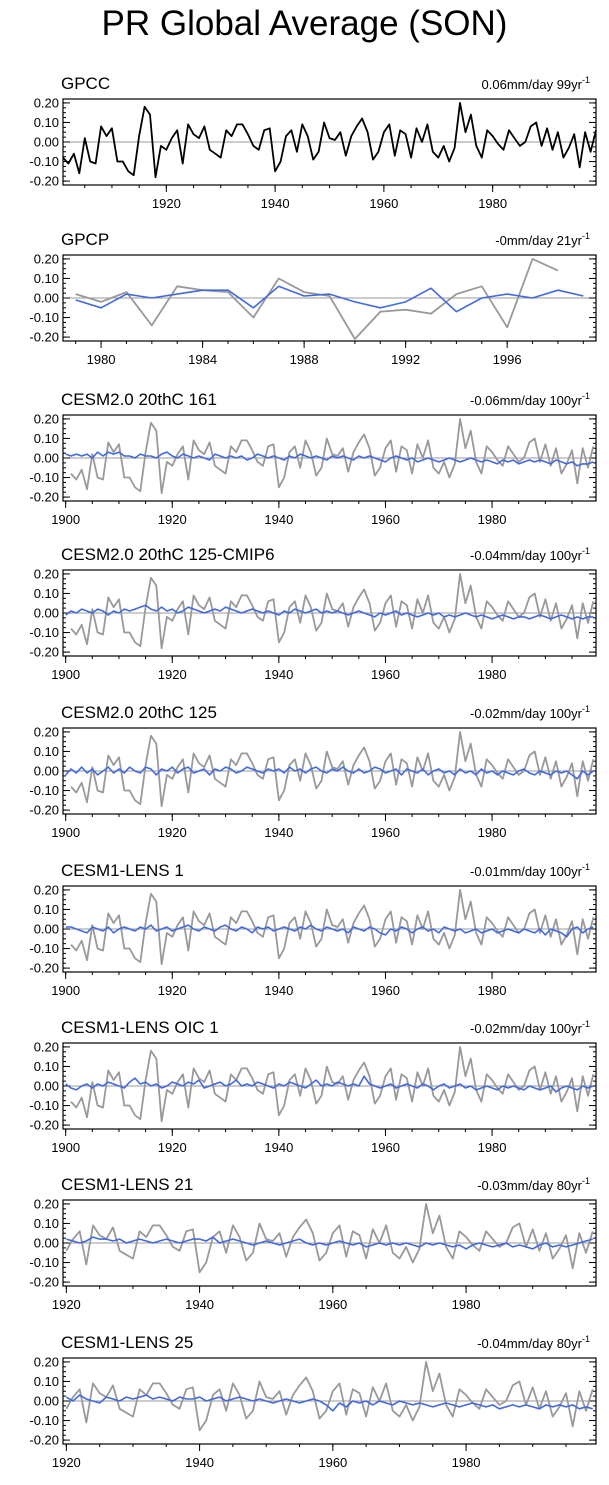 This screenshot has height=1485, width=609. Describe the element at coordinates (168, 554) in the screenshot. I see `panel-title: CESM2.0 20thC 125-CMIP6` at that location.